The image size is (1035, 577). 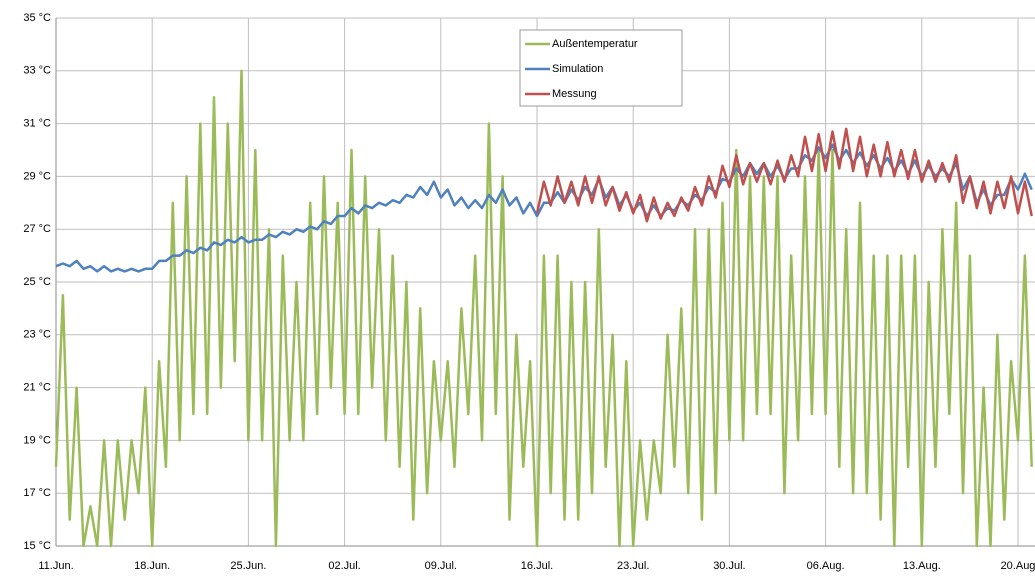 I want to click on legend-label: Messung, so click(x=574, y=94).